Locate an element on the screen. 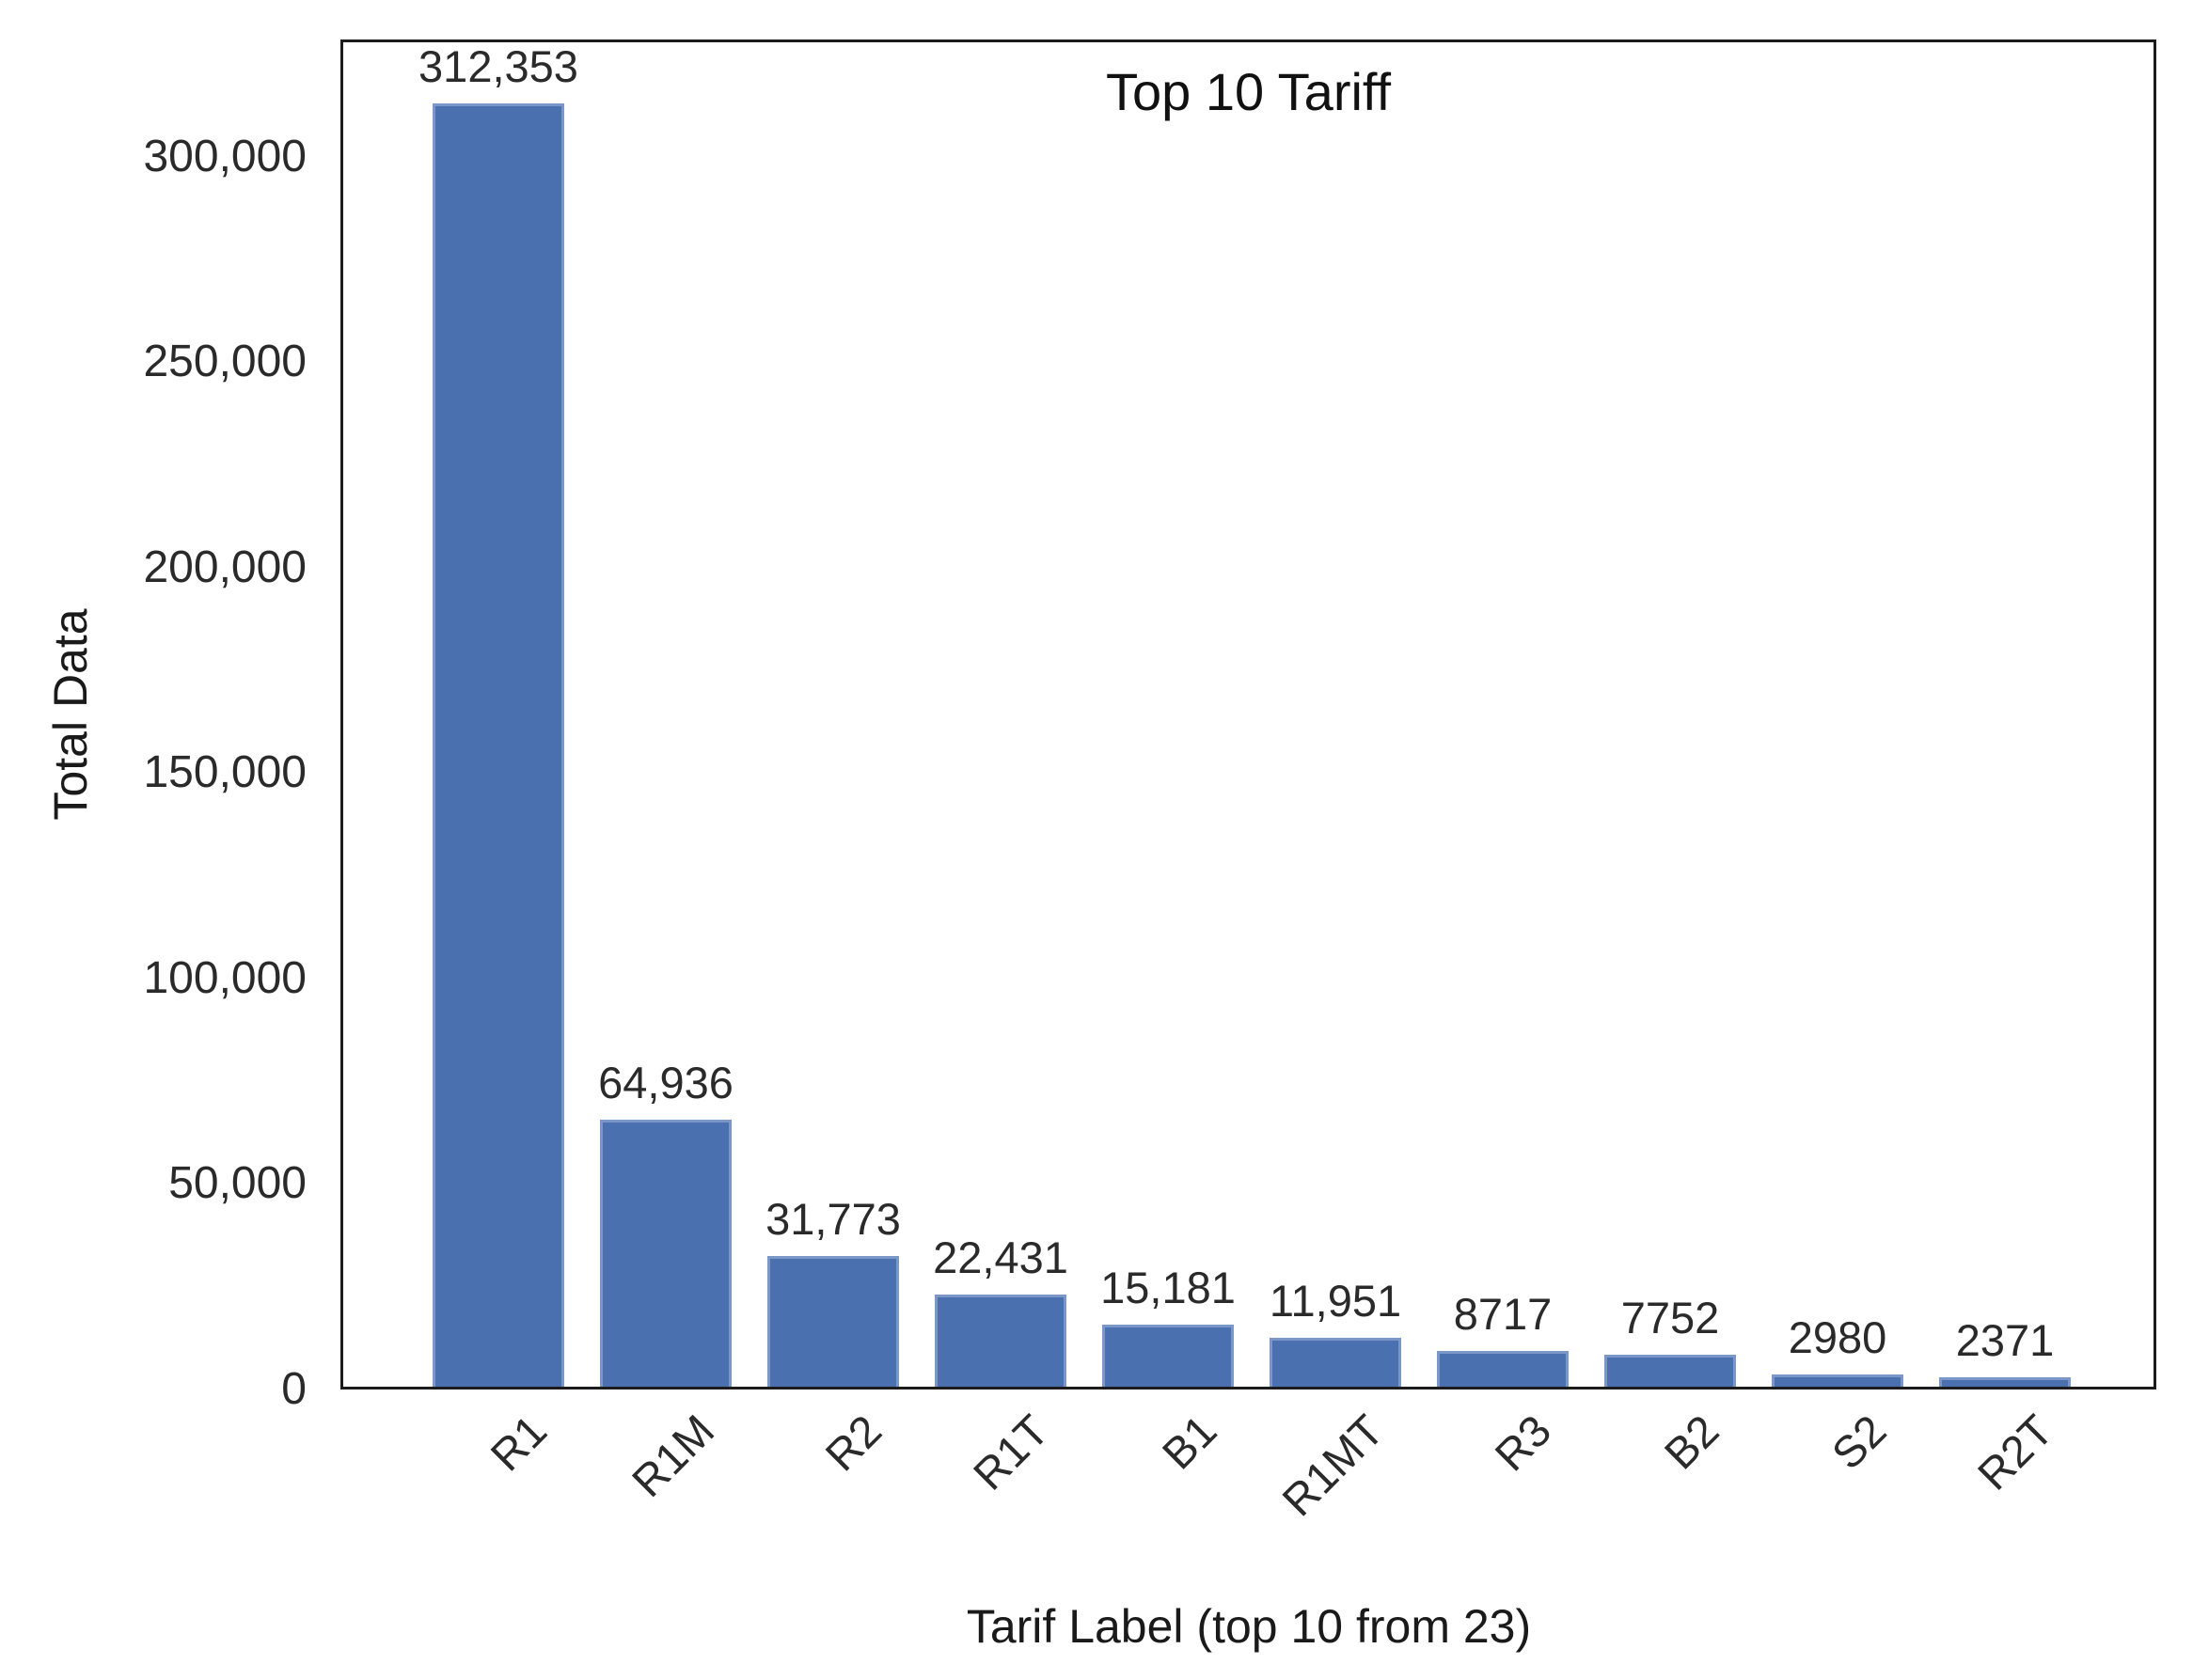  y-tick-label: 250,000 is located at coordinates (225, 362).